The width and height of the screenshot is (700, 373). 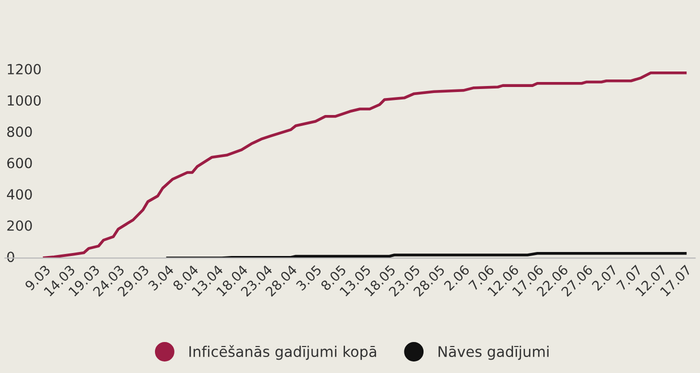 I want to click on y-tick-label: 1000, so click(x=24, y=100).